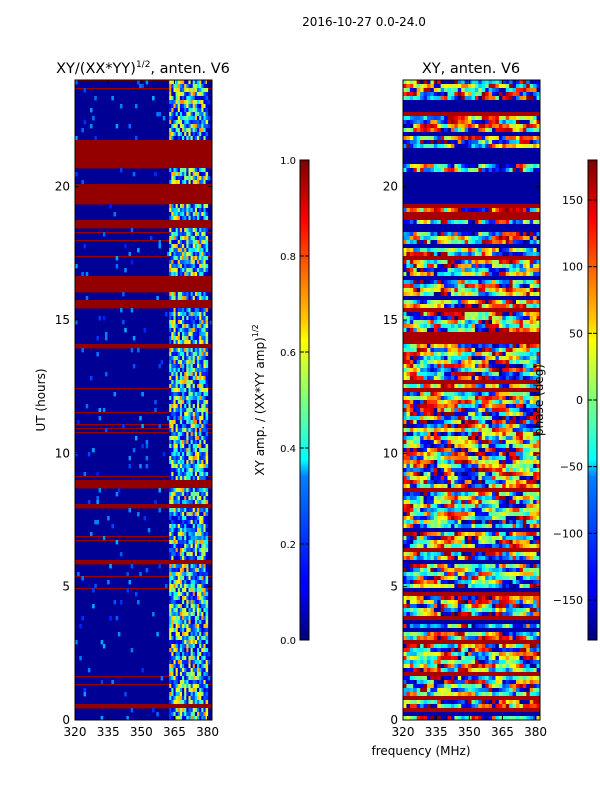 This screenshot has height=800, width=600. I want to click on amplitude-colorbar-tick-label: 1.0, so click(288, 161).